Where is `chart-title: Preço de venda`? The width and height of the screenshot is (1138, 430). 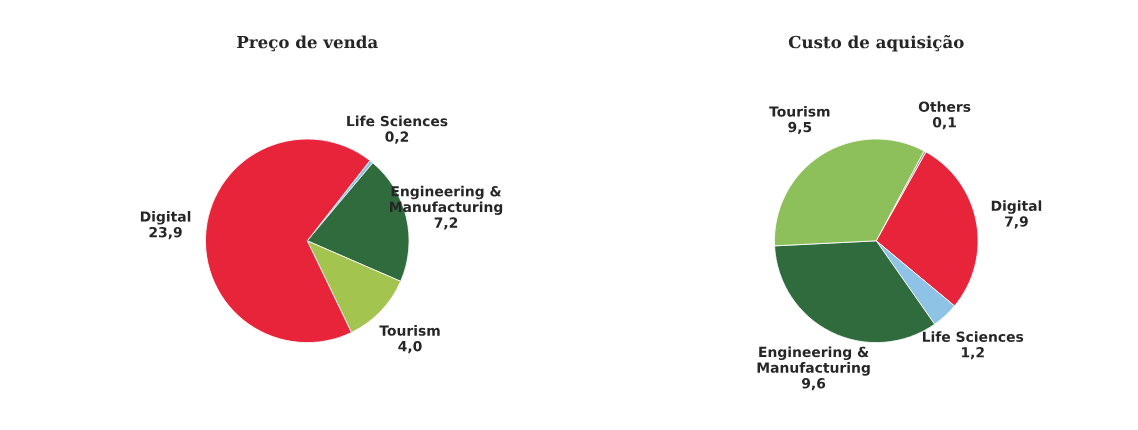
chart-title: Preço de venda is located at coordinates (307, 43).